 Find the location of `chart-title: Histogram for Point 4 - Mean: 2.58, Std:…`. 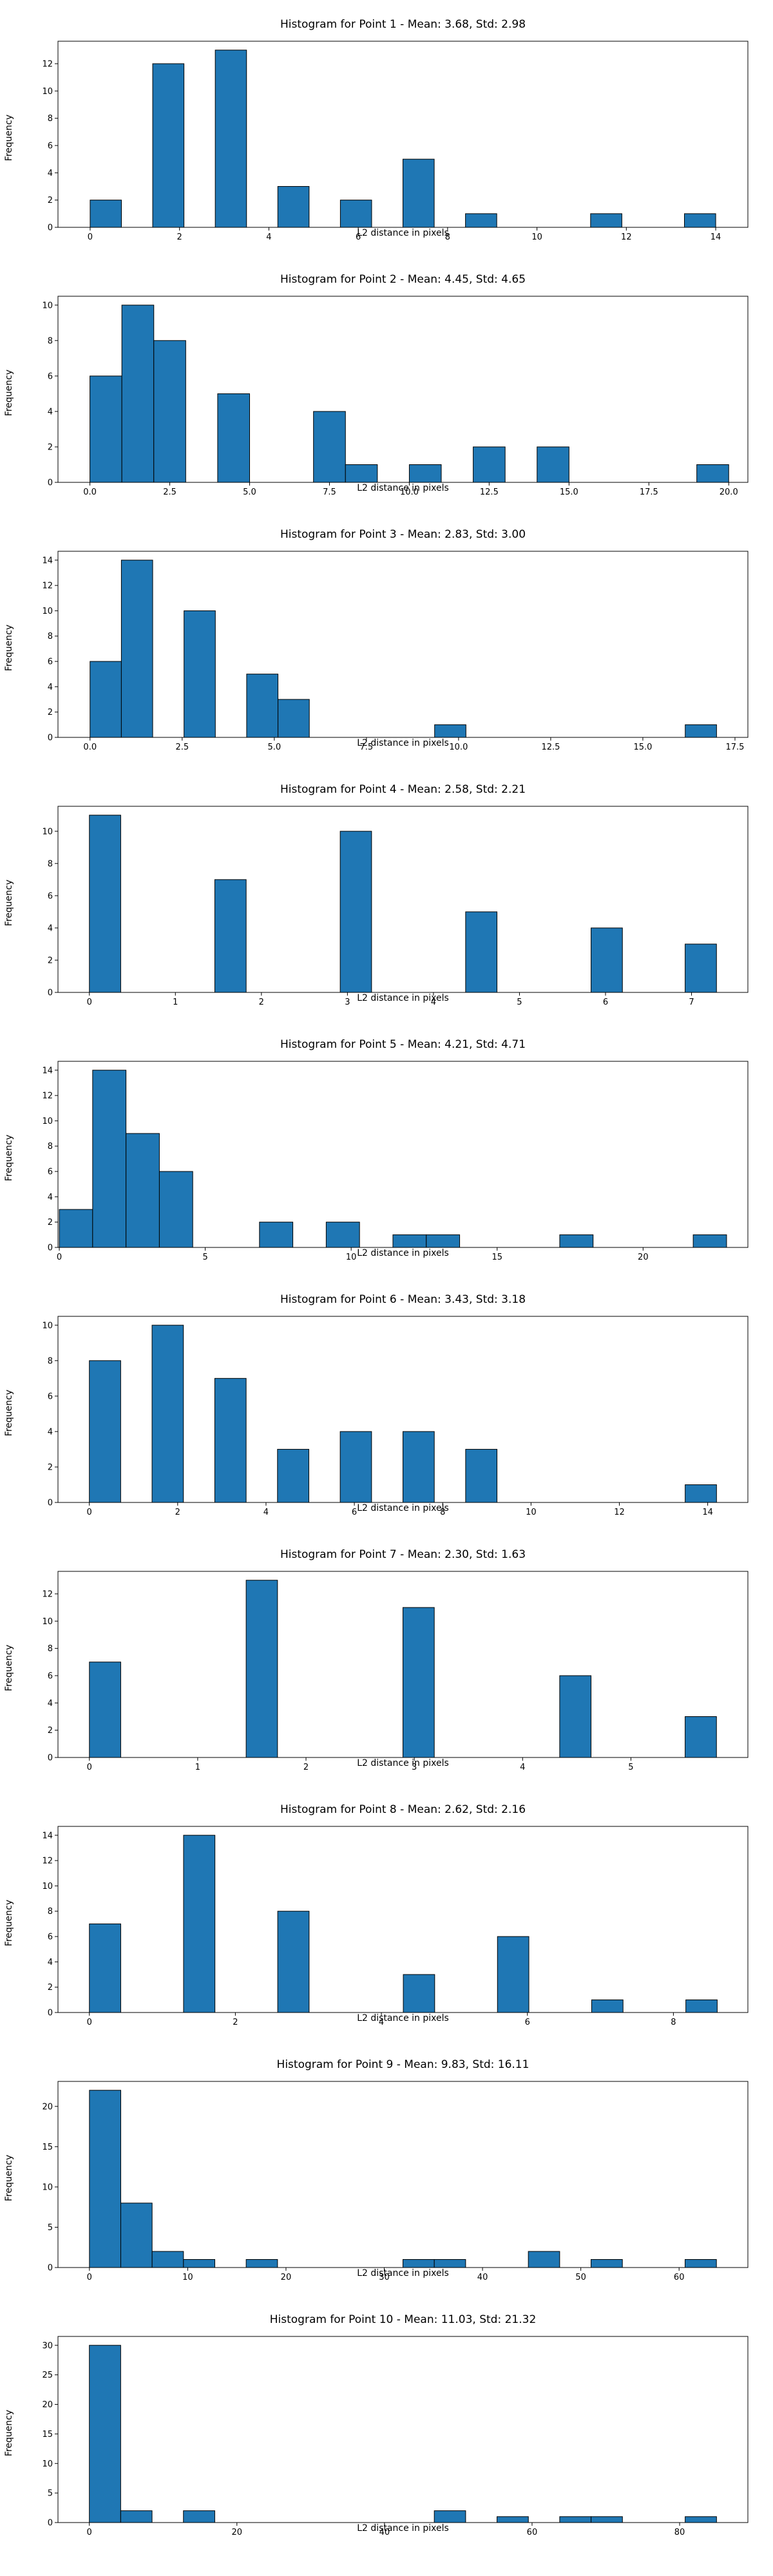

chart-title: Histogram for Point 4 - Mean: 2.58, Std:… is located at coordinates (403, 789).